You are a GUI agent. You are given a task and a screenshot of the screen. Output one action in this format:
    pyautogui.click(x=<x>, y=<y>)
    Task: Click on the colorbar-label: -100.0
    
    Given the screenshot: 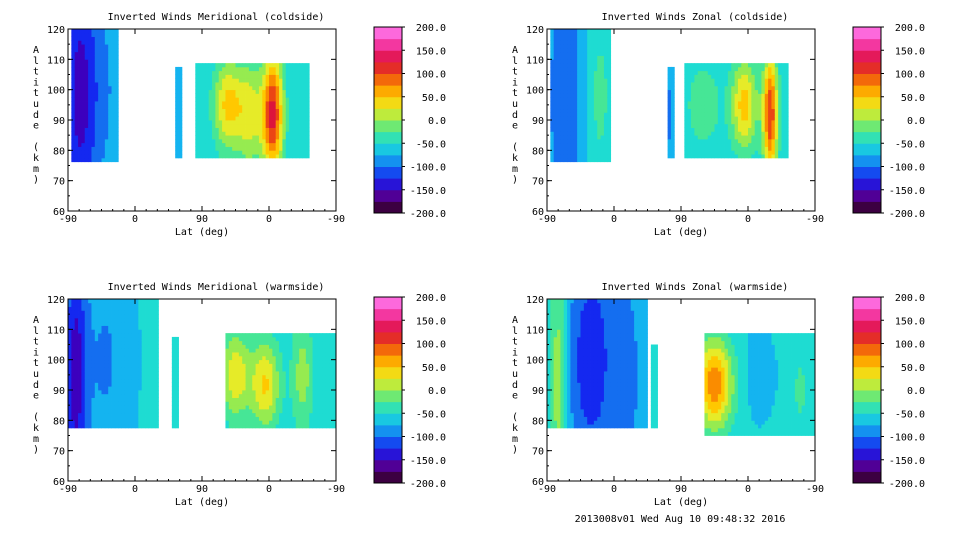 What is the action you would take?
    pyautogui.click(x=428, y=438)
    